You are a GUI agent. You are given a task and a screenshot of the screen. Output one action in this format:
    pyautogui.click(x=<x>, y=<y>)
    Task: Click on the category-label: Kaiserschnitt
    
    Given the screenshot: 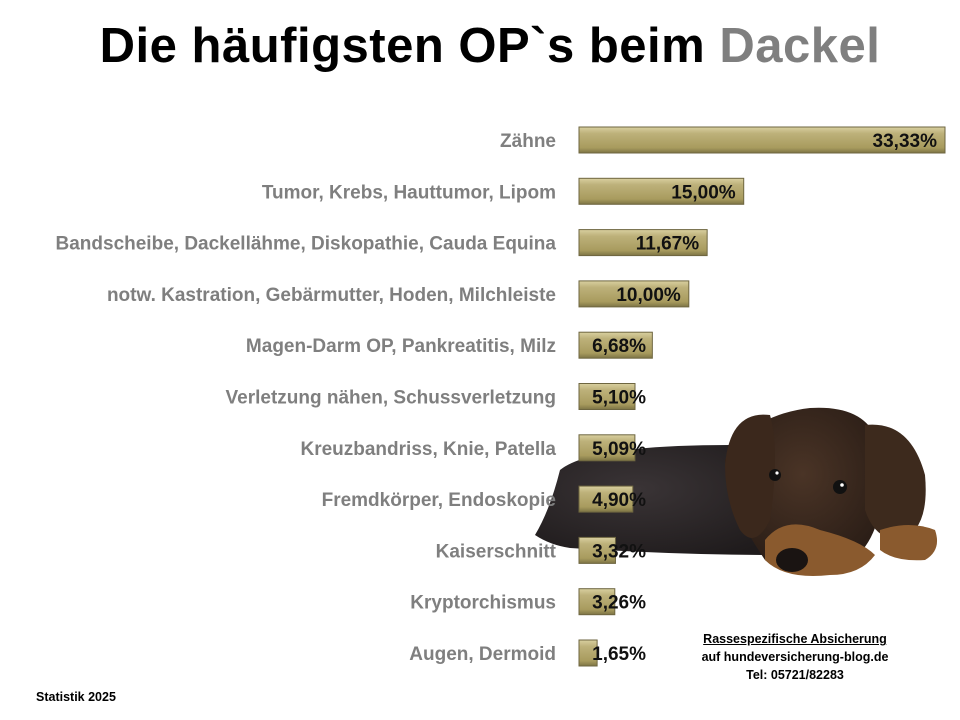 What is the action you would take?
    pyautogui.click(x=496, y=551)
    